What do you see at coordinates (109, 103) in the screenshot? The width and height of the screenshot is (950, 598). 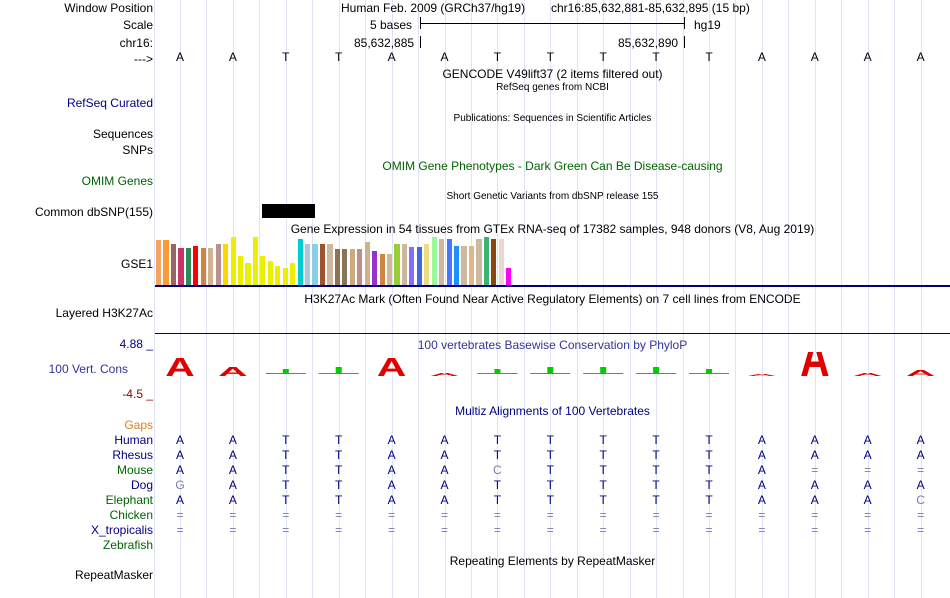 I see `refseq-track-label: RefSeq Curated` at bounding box center [109, 103].